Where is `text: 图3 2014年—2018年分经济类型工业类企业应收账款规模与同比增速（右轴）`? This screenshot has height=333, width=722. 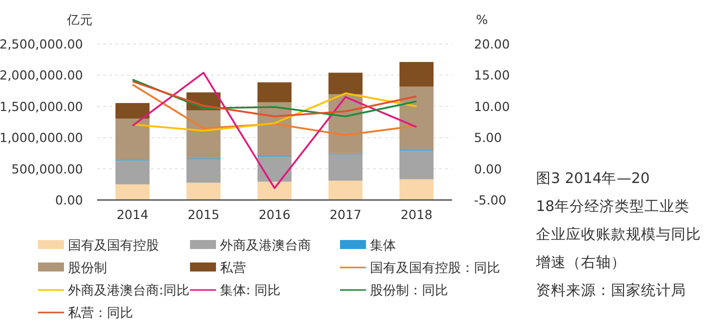 text: 图3 2014年—2018年分经济类型工业类企业应收账款规模与同比增速（右轴） is located at coordinates (618, 220).